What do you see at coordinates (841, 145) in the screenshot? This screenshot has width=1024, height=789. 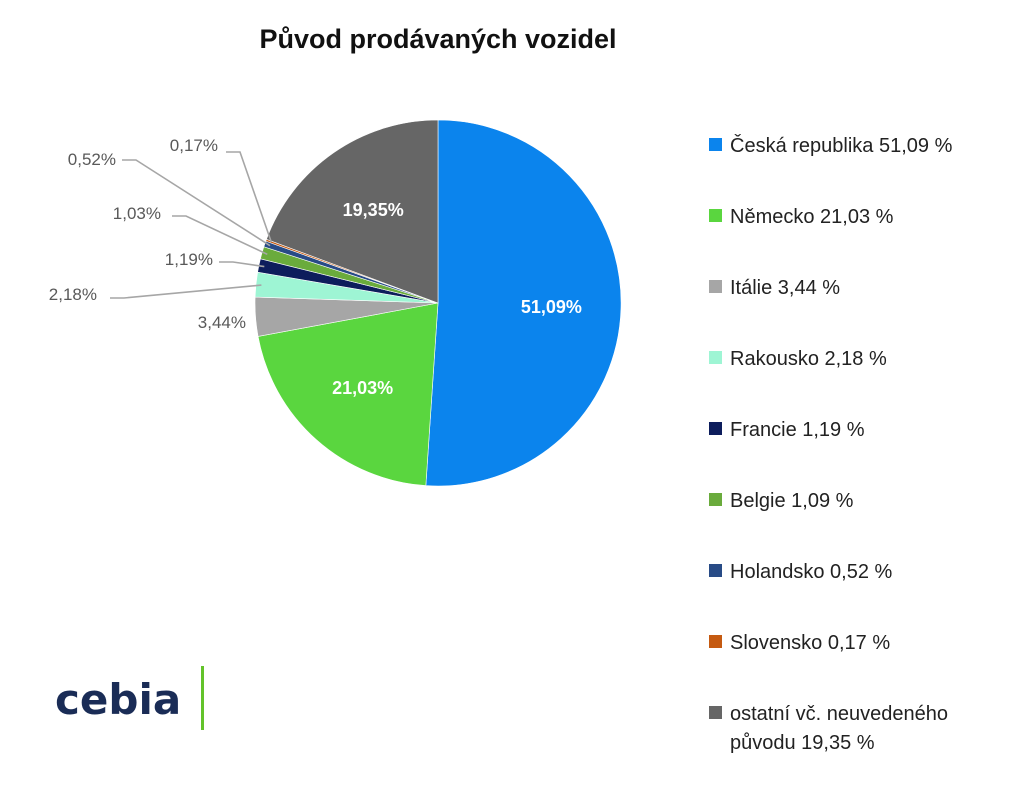 I see `legend-label: Česká republika 51,09 %` at bounding box center [841, 145].